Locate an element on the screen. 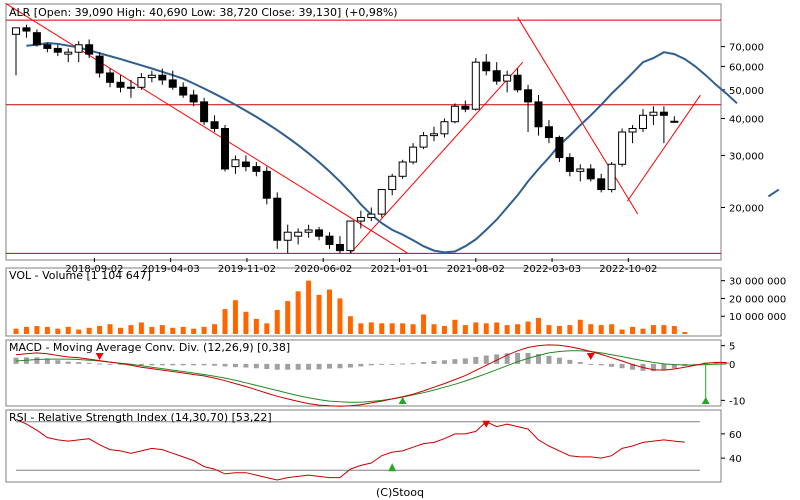 This screenshot has width=800, height=500. y-tick-label: 40 is located at coordinates (735, 459).